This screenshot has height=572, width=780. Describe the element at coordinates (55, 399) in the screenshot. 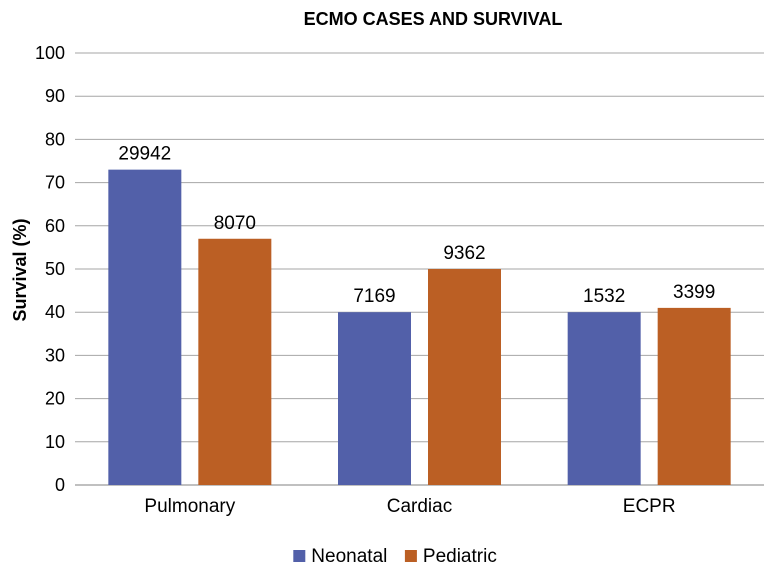

I see `y-tick-label: 20` at that location.